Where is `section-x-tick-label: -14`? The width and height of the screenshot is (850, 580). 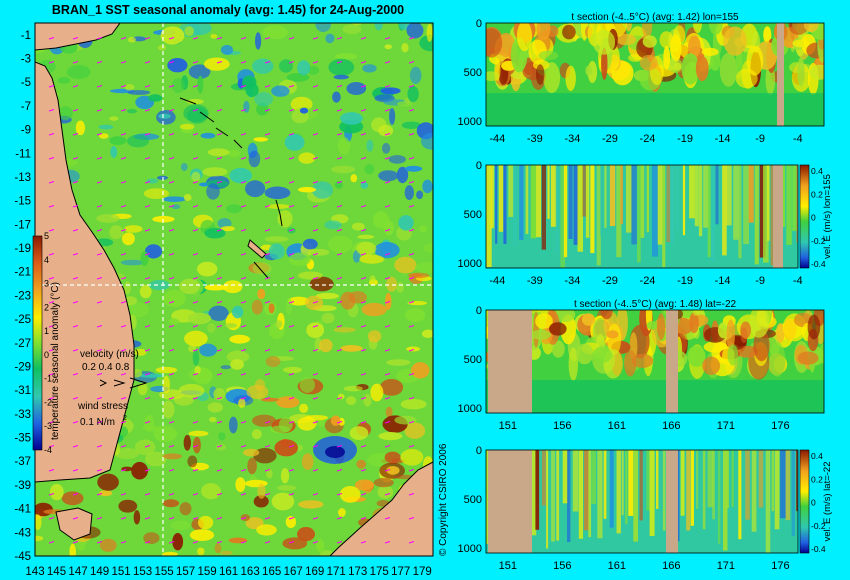 section-x-tick-label: -14 is located at coordinates (723, 281).